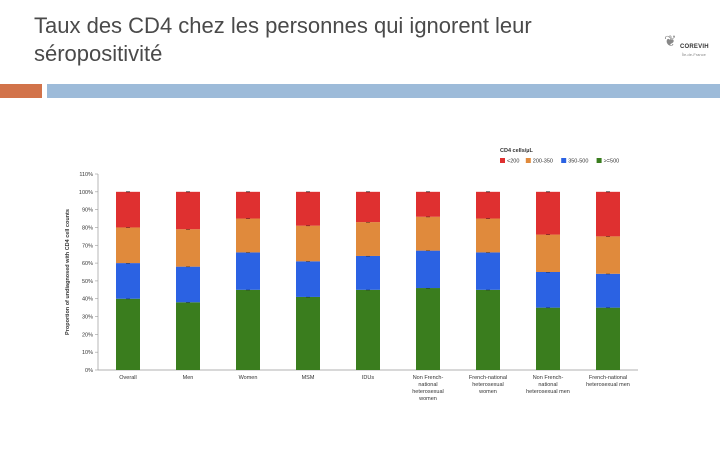 The width and height of the screenshot is (720, 450). I want to click on corevih-logo: ❦ COREVIH Île-de-France, so click(686, 47).